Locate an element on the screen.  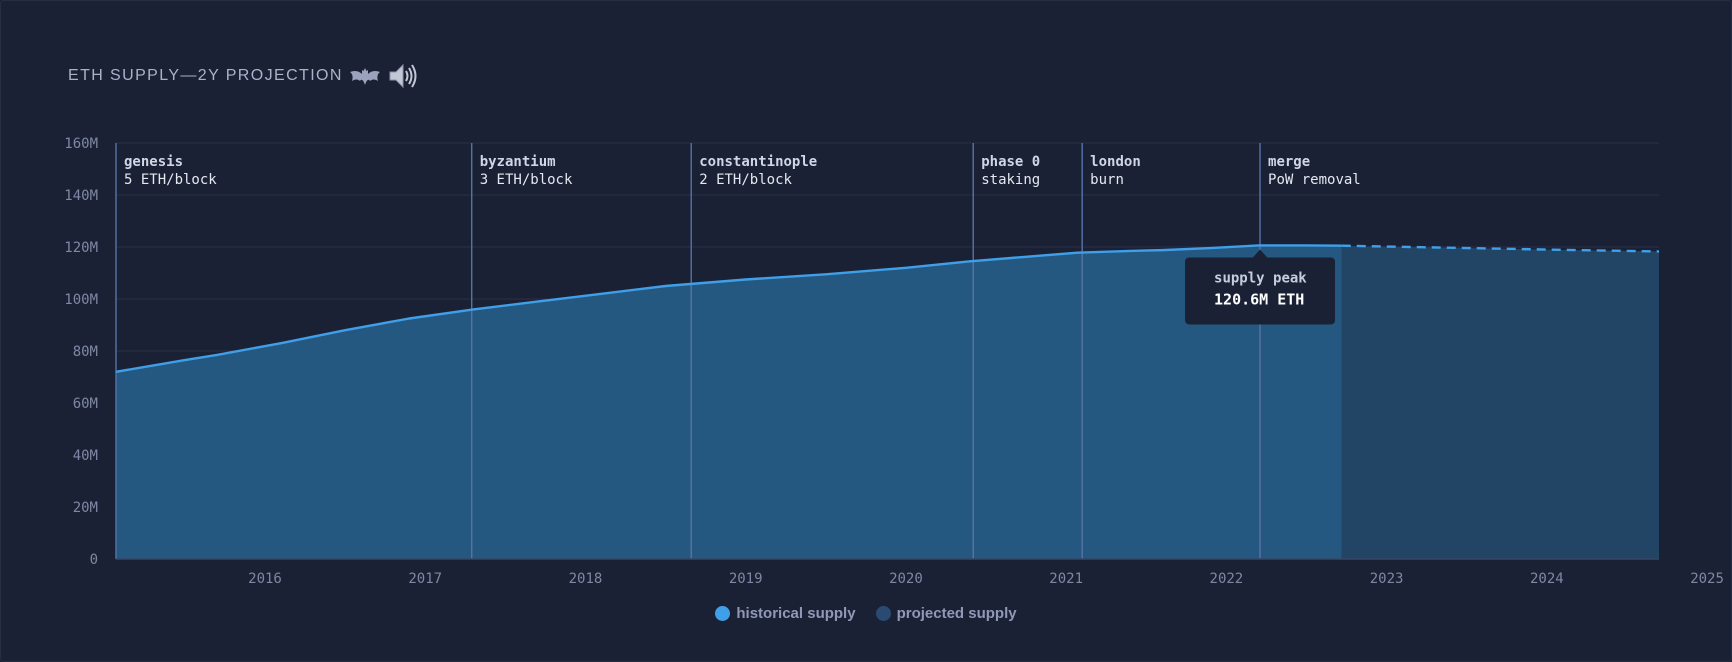
legend-item-historical: historical supply is located at coordinates (785, 613).